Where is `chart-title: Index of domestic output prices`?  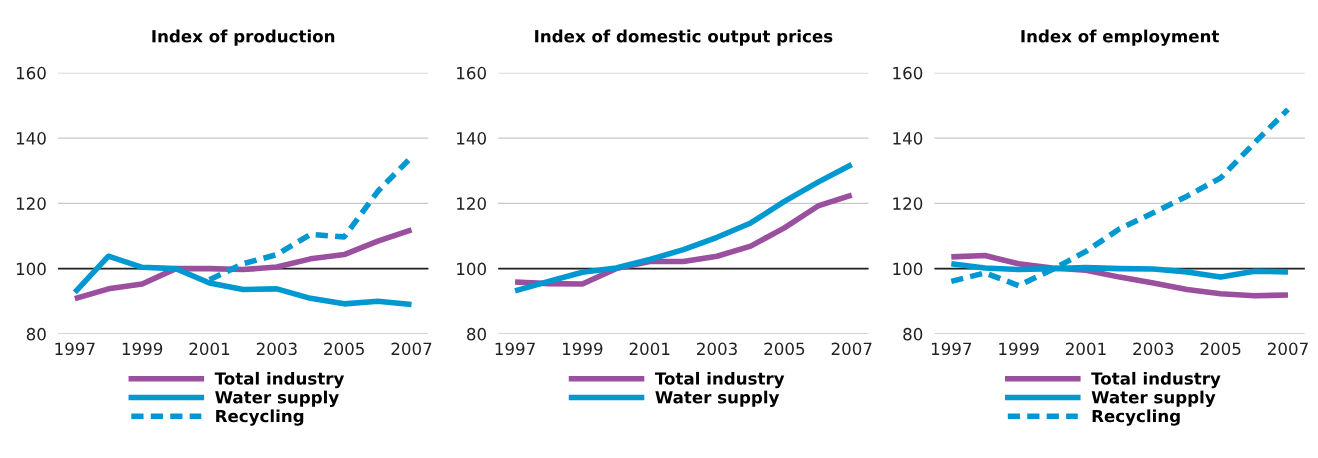 chart-title: Index of domestic output prices is located at coordinates (684, 37).